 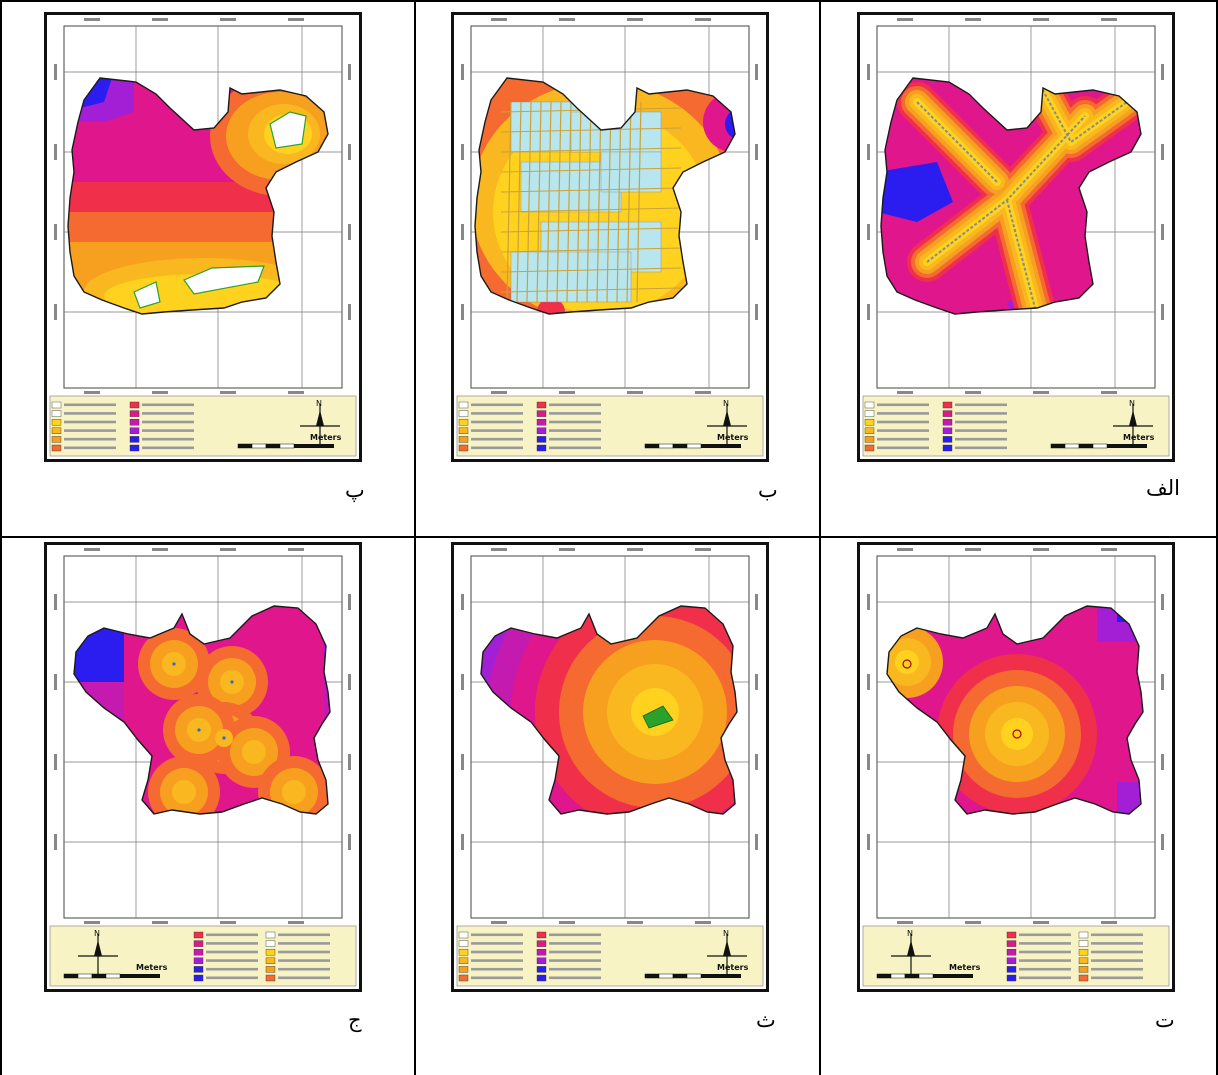 What do you see at coordinates (768, 490) in the screenshot?
I see `caption-b: ب` at bounding box center [768, 490].